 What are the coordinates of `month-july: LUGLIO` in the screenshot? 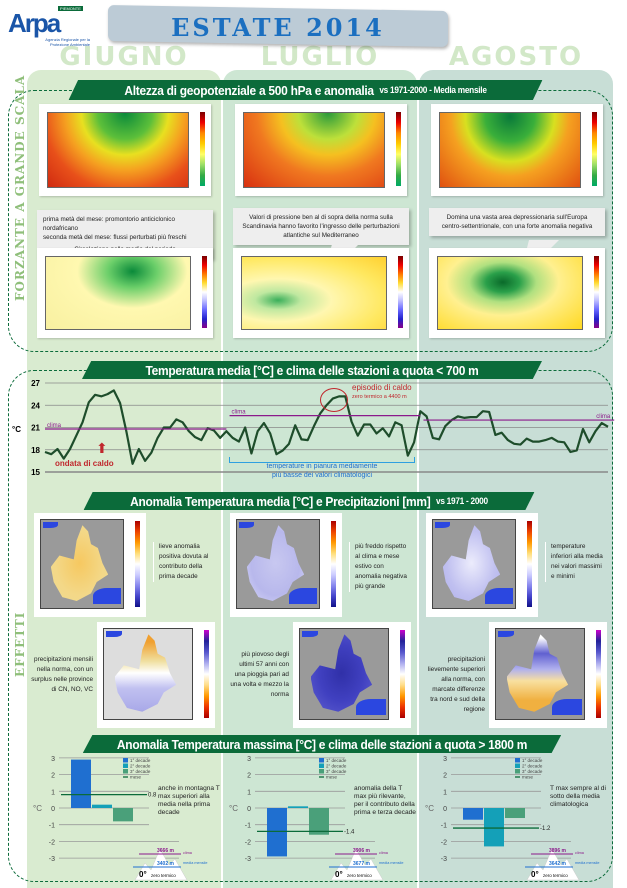 It's located at (320, 57).